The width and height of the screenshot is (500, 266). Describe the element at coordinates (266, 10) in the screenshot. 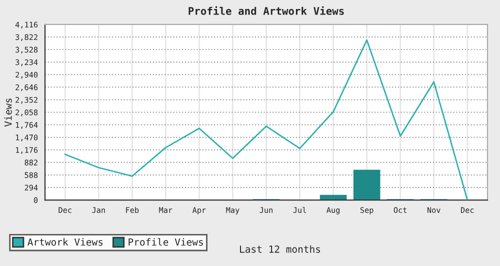

I see `chart-title: Profile and Artwork Views` at that location.